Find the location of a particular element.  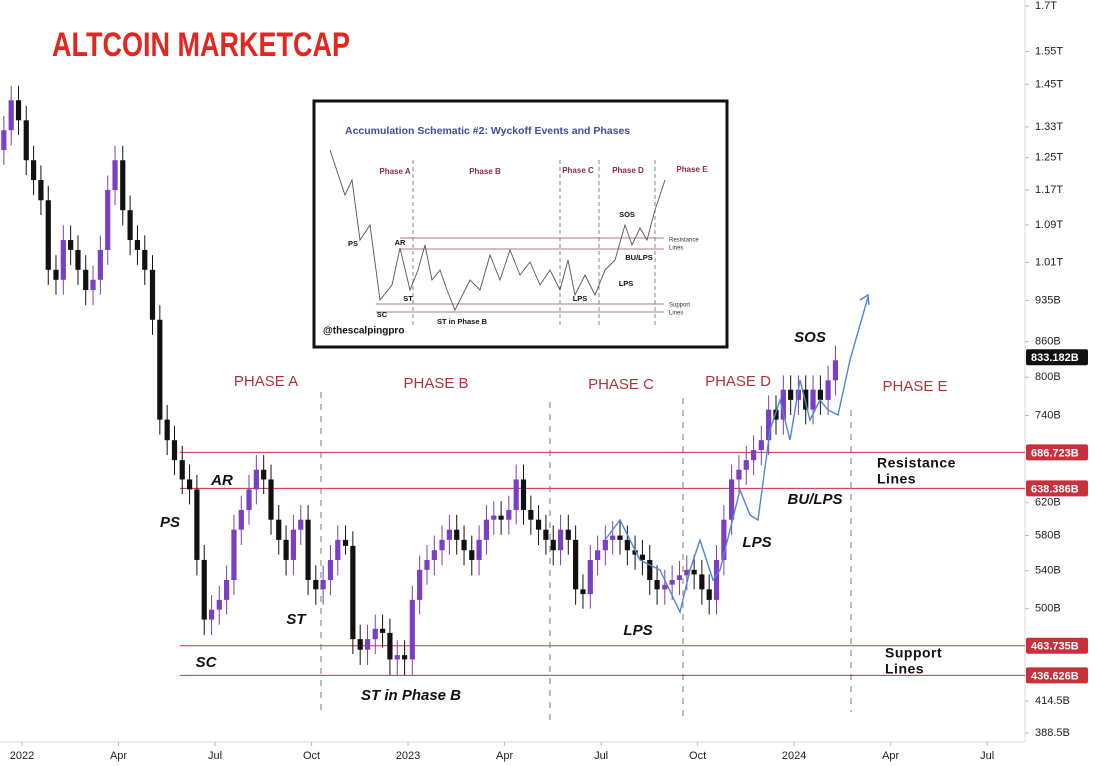

inset-phase: Phase C is located at coordinates (578, 170).